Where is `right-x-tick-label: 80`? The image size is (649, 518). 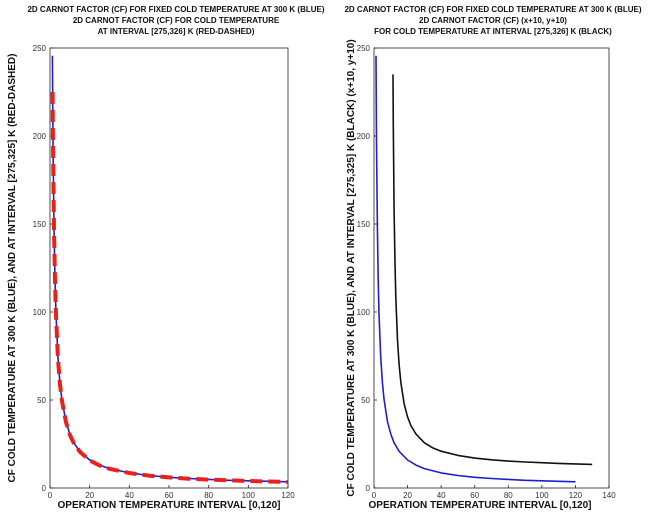 right-x-tick-label: 80 is located at coordinates (508, 495).